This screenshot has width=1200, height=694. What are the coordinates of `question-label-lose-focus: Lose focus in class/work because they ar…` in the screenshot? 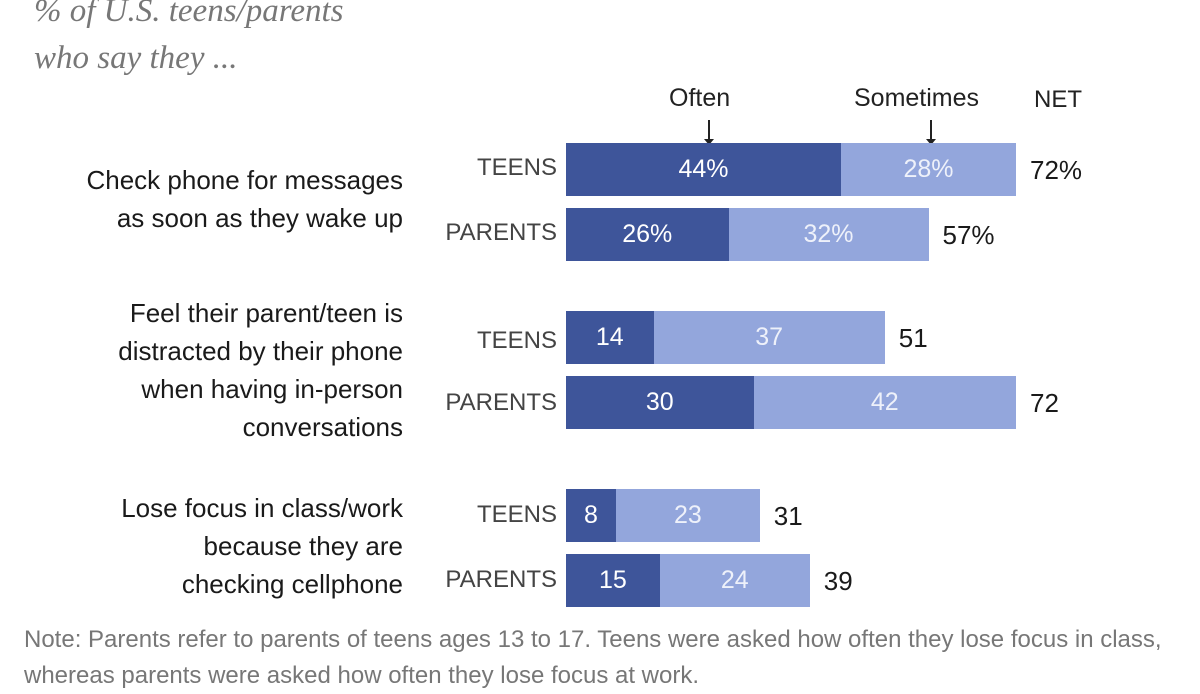 It's located at (262, 546).